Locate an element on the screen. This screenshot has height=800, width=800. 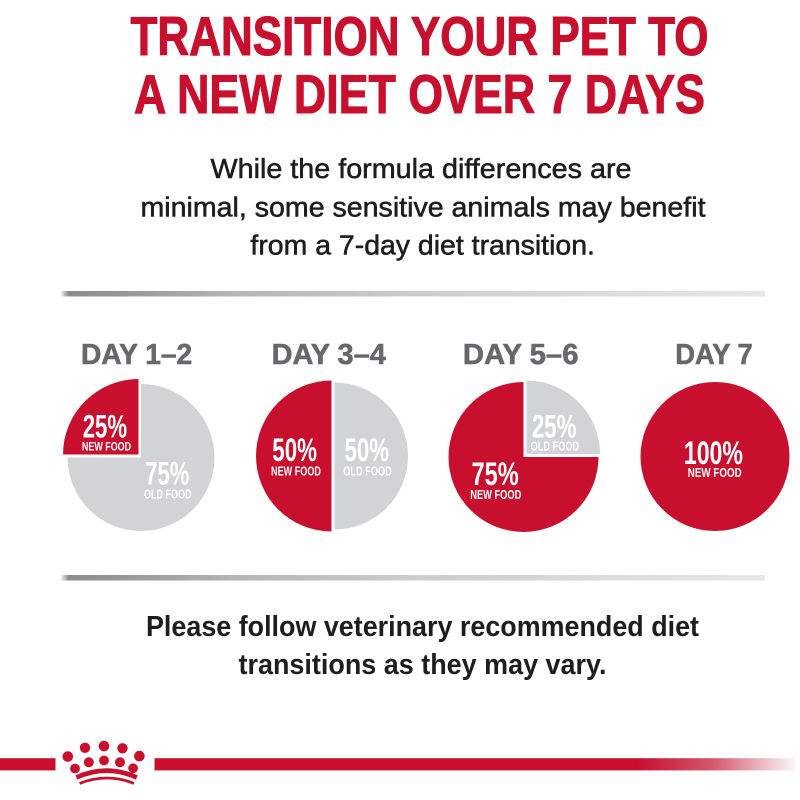
svg-text: DAY 5–6 is located at coordinates (521, 355).